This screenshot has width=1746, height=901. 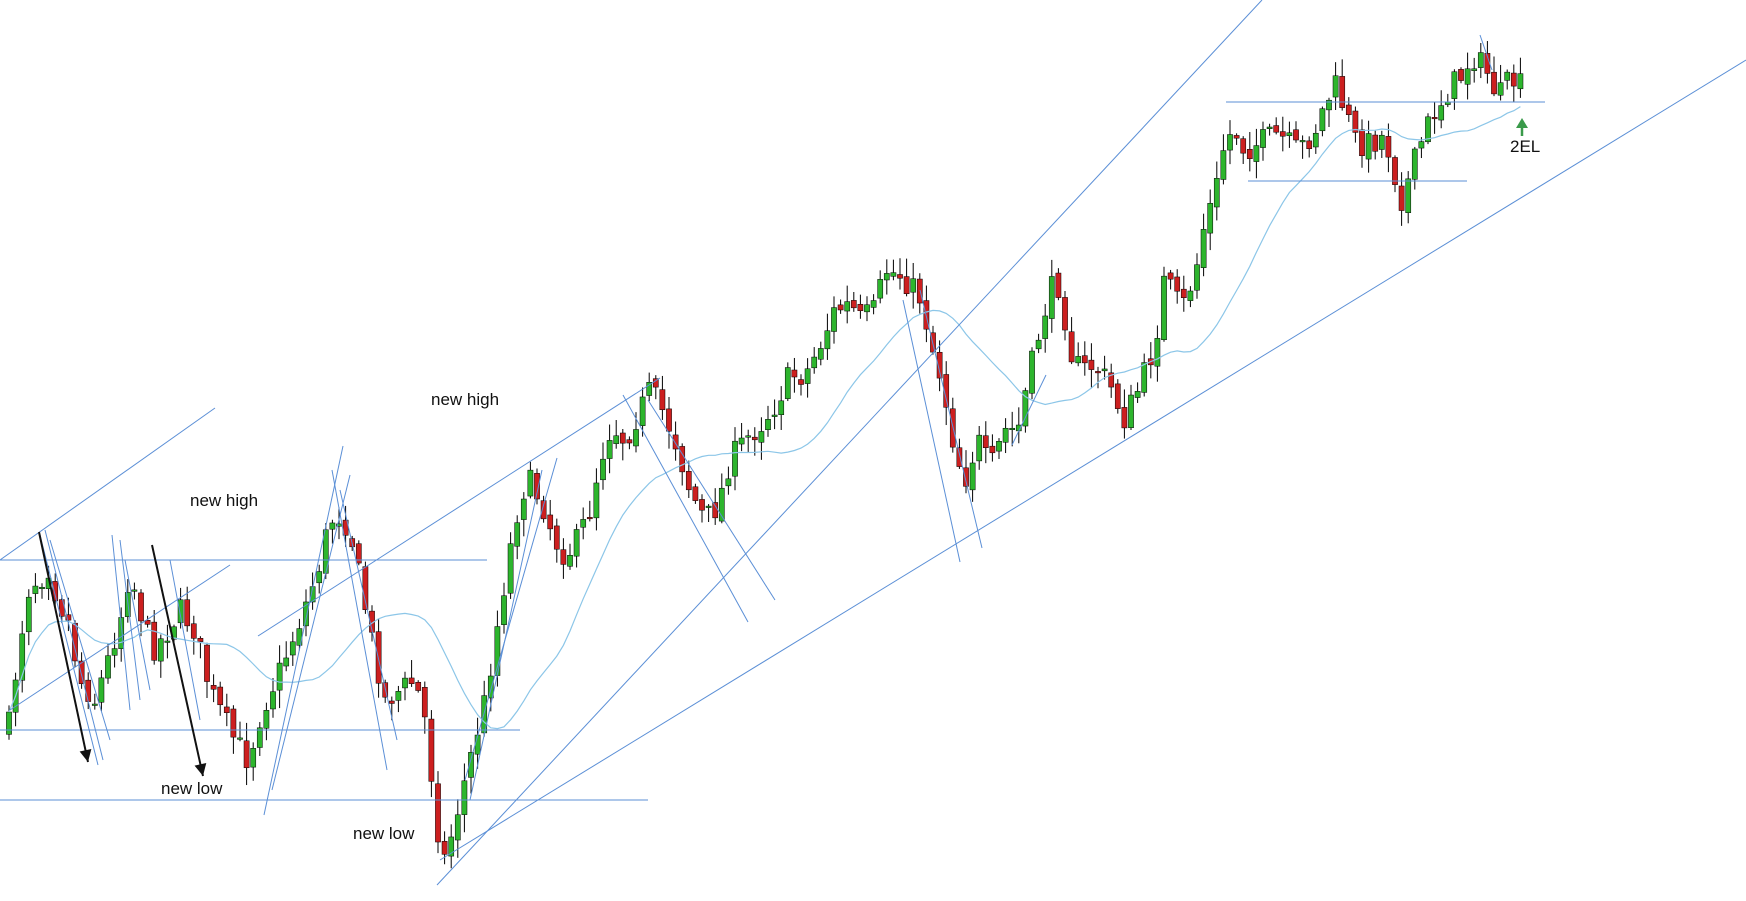 I want to click on entry-arrow-head, so click(x=1522, y=123).